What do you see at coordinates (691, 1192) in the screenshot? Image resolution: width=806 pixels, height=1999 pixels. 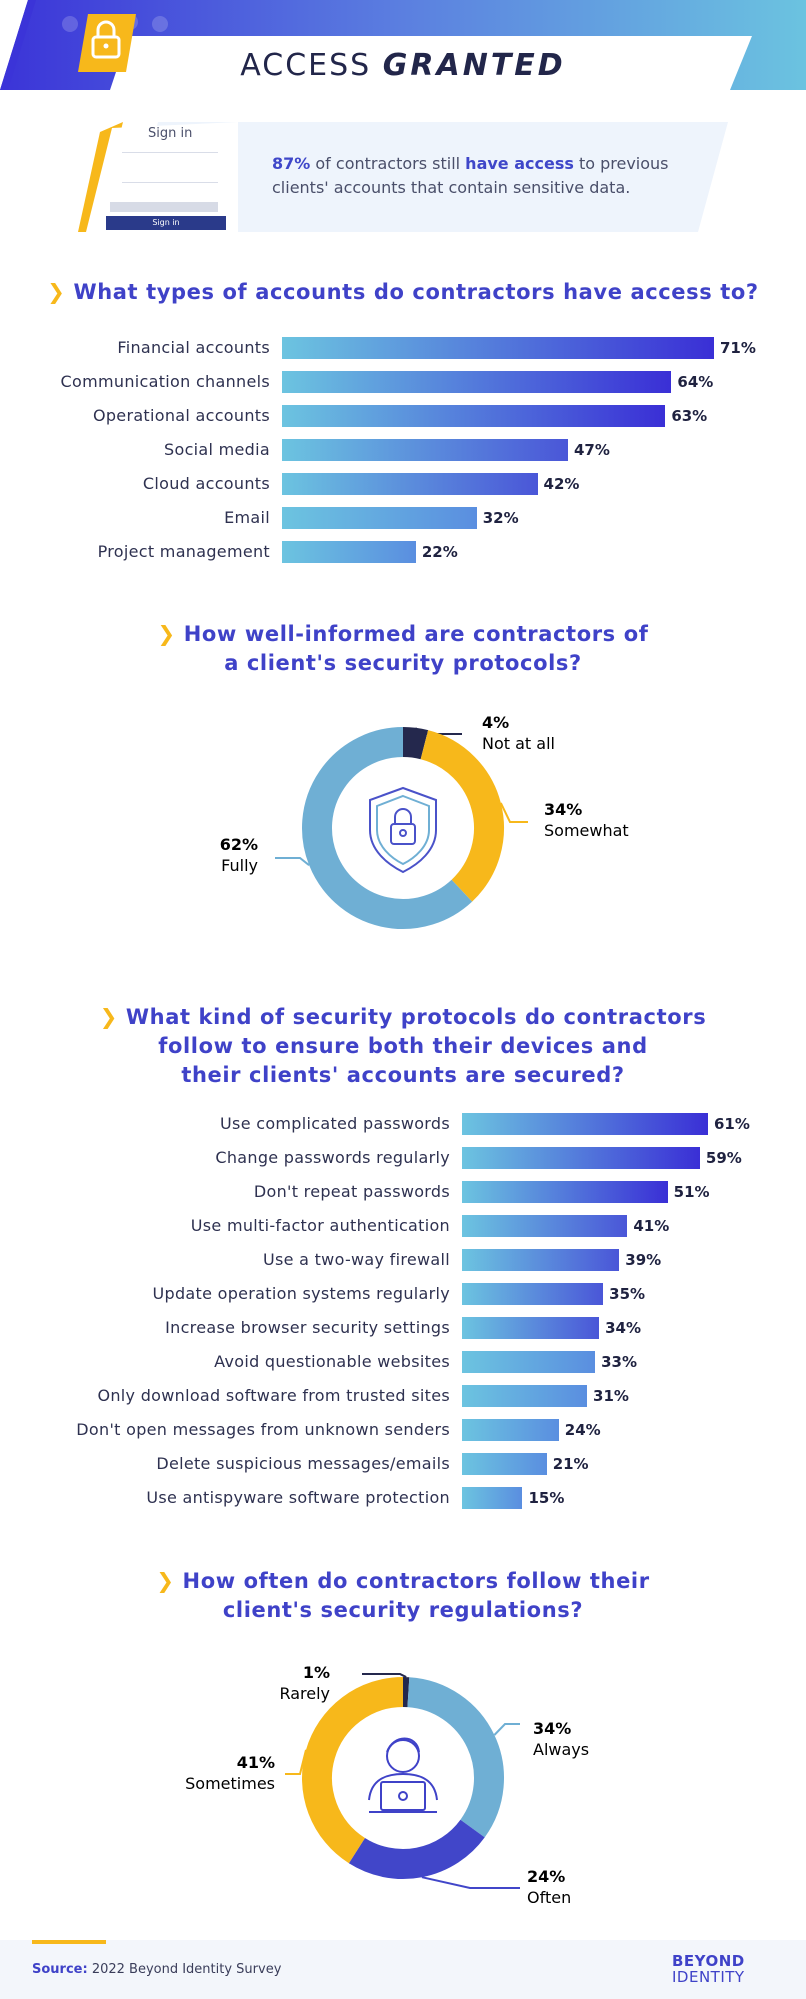 I see `protocol-value: 51%` at bounding box center [691, 1192].